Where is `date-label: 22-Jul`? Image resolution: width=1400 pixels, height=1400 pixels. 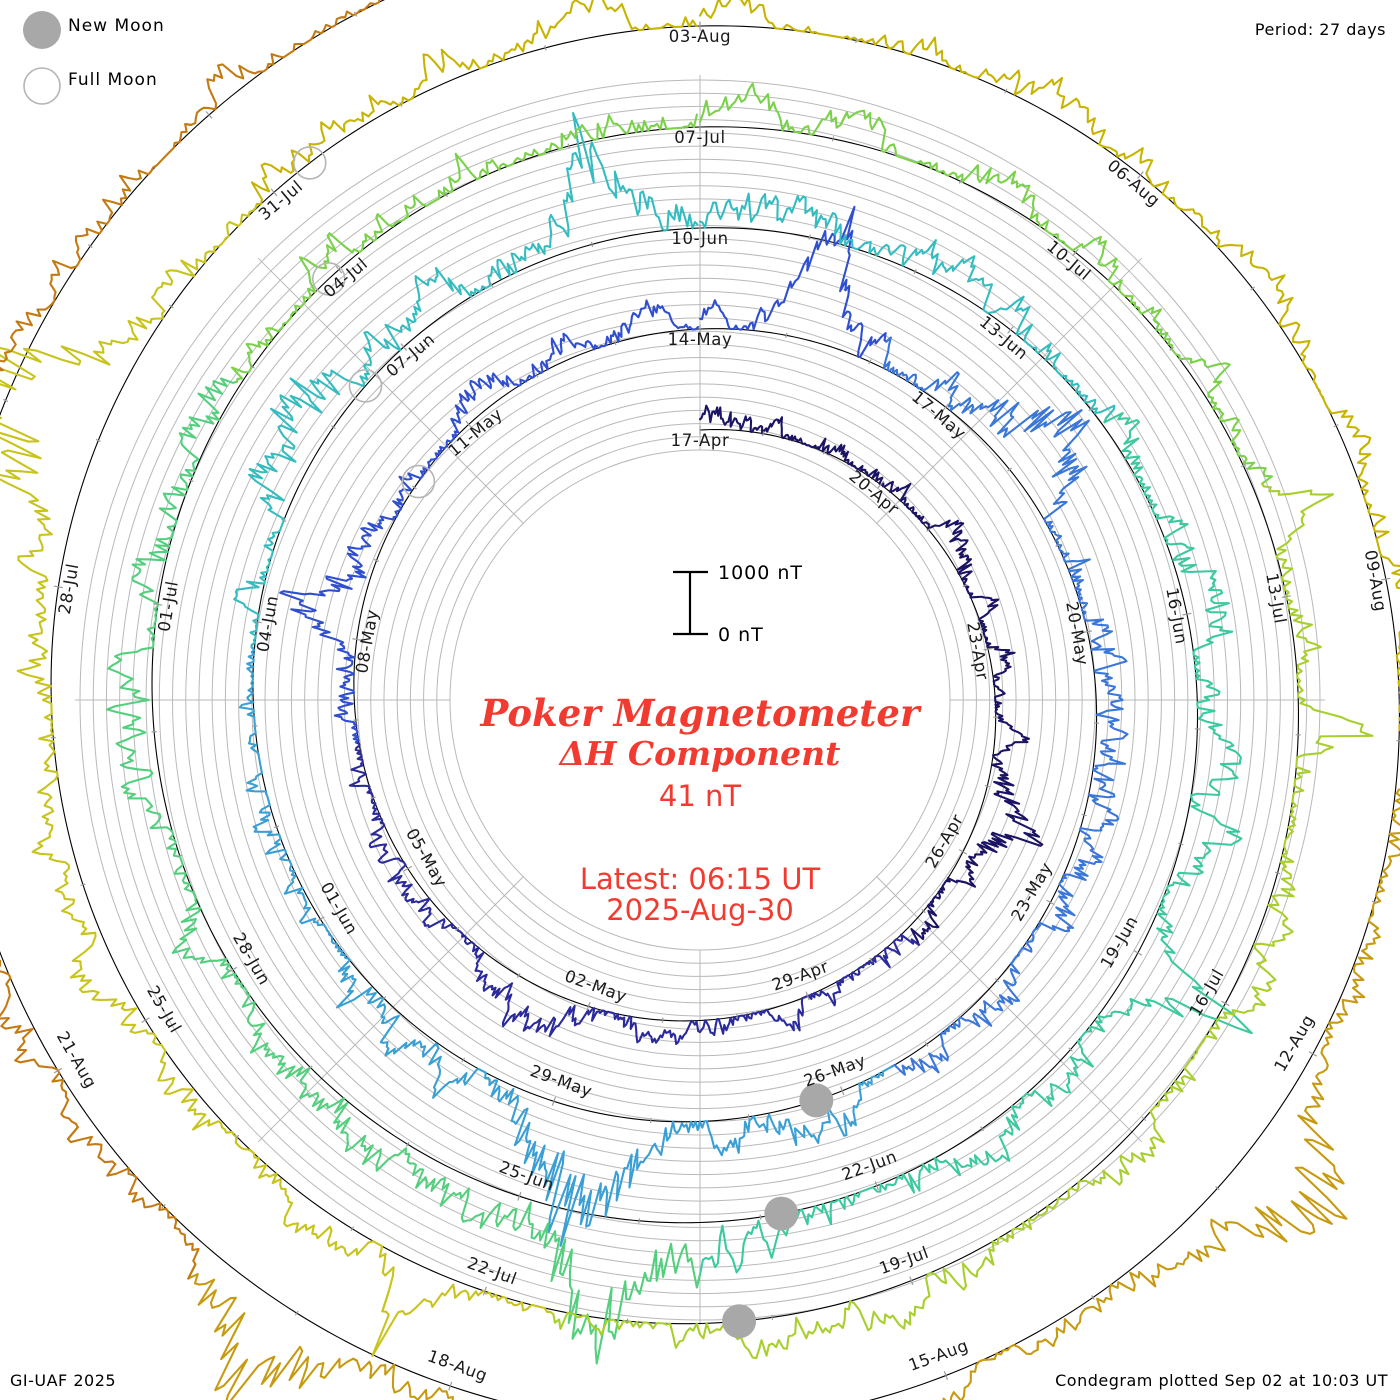 date-label: 22-Jul is located at coordinates (492, 1270).